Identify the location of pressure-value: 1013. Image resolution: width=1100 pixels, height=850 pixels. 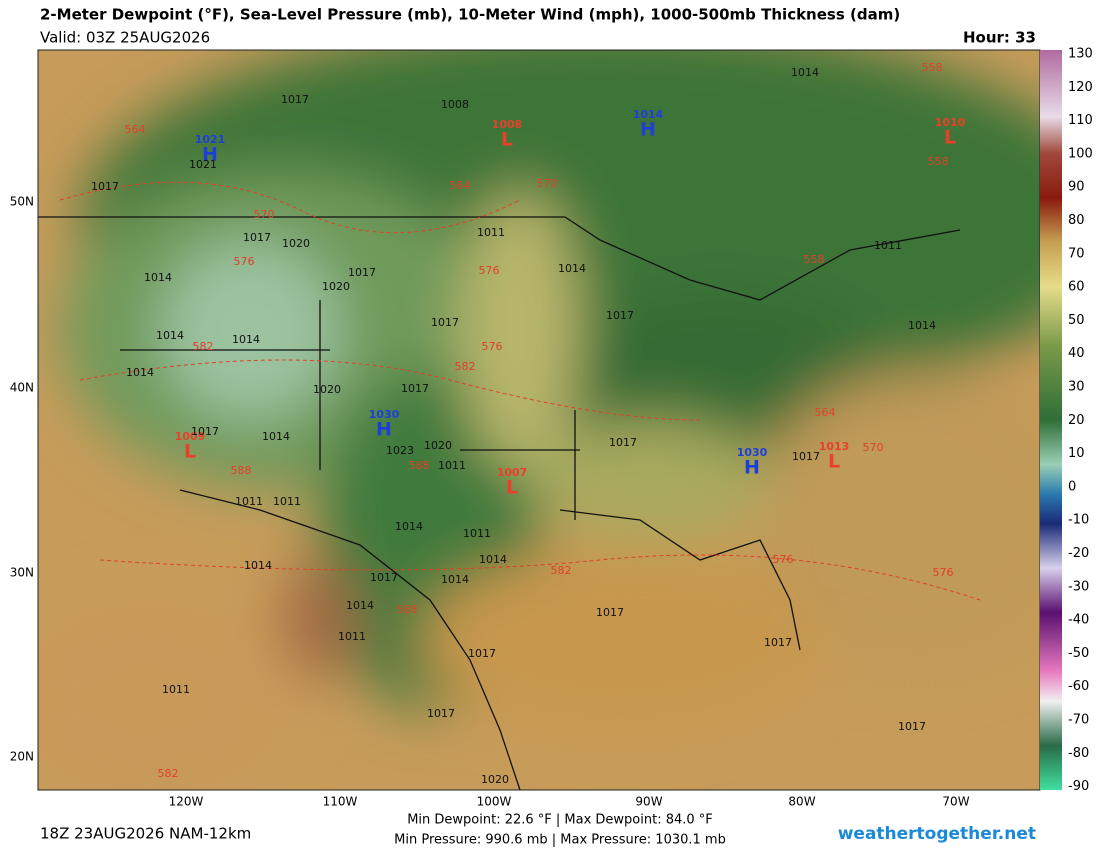
(834, 446).